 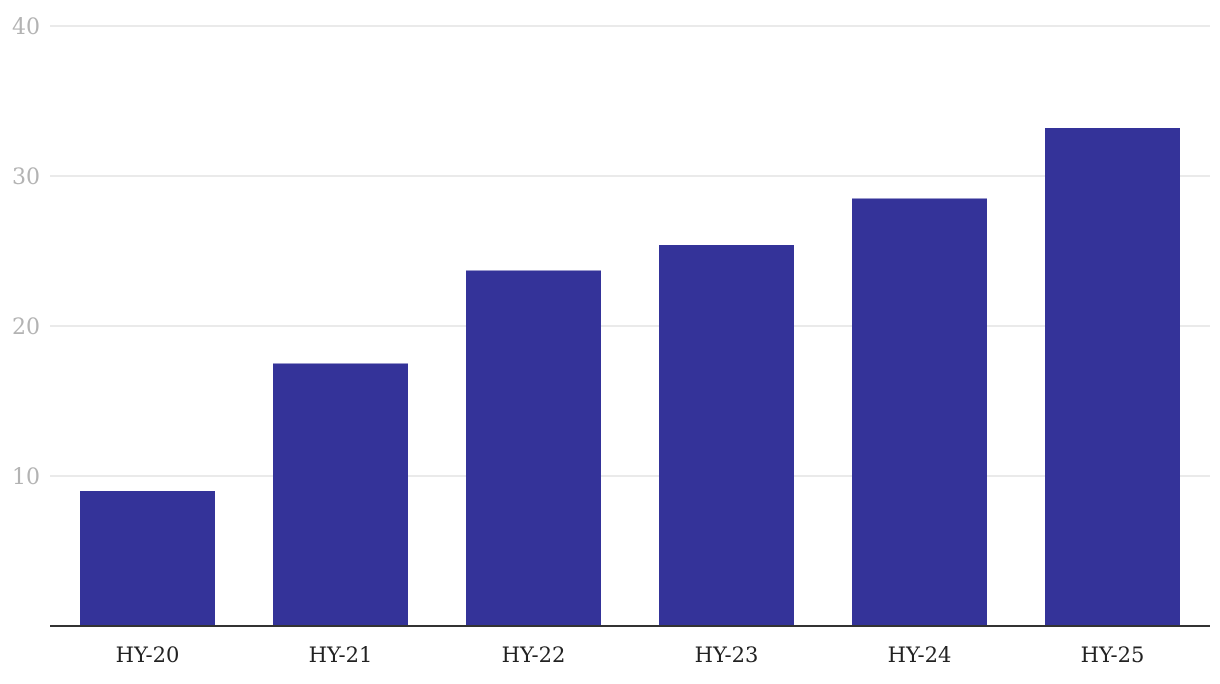 I want to click on x-tick-label: HY-23, so click(x=727, y=655).